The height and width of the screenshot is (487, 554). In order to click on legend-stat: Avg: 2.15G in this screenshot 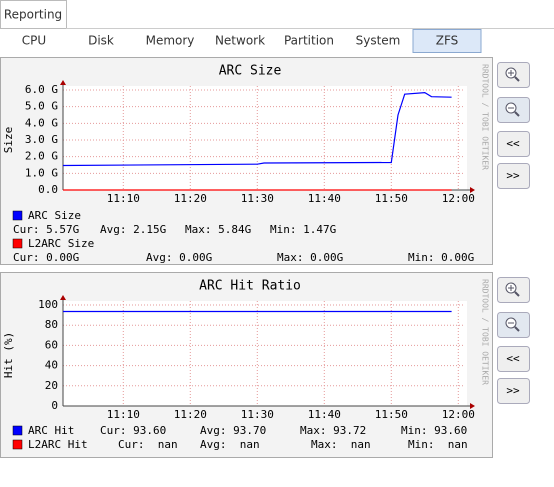, I will do `click(133, 229)`.